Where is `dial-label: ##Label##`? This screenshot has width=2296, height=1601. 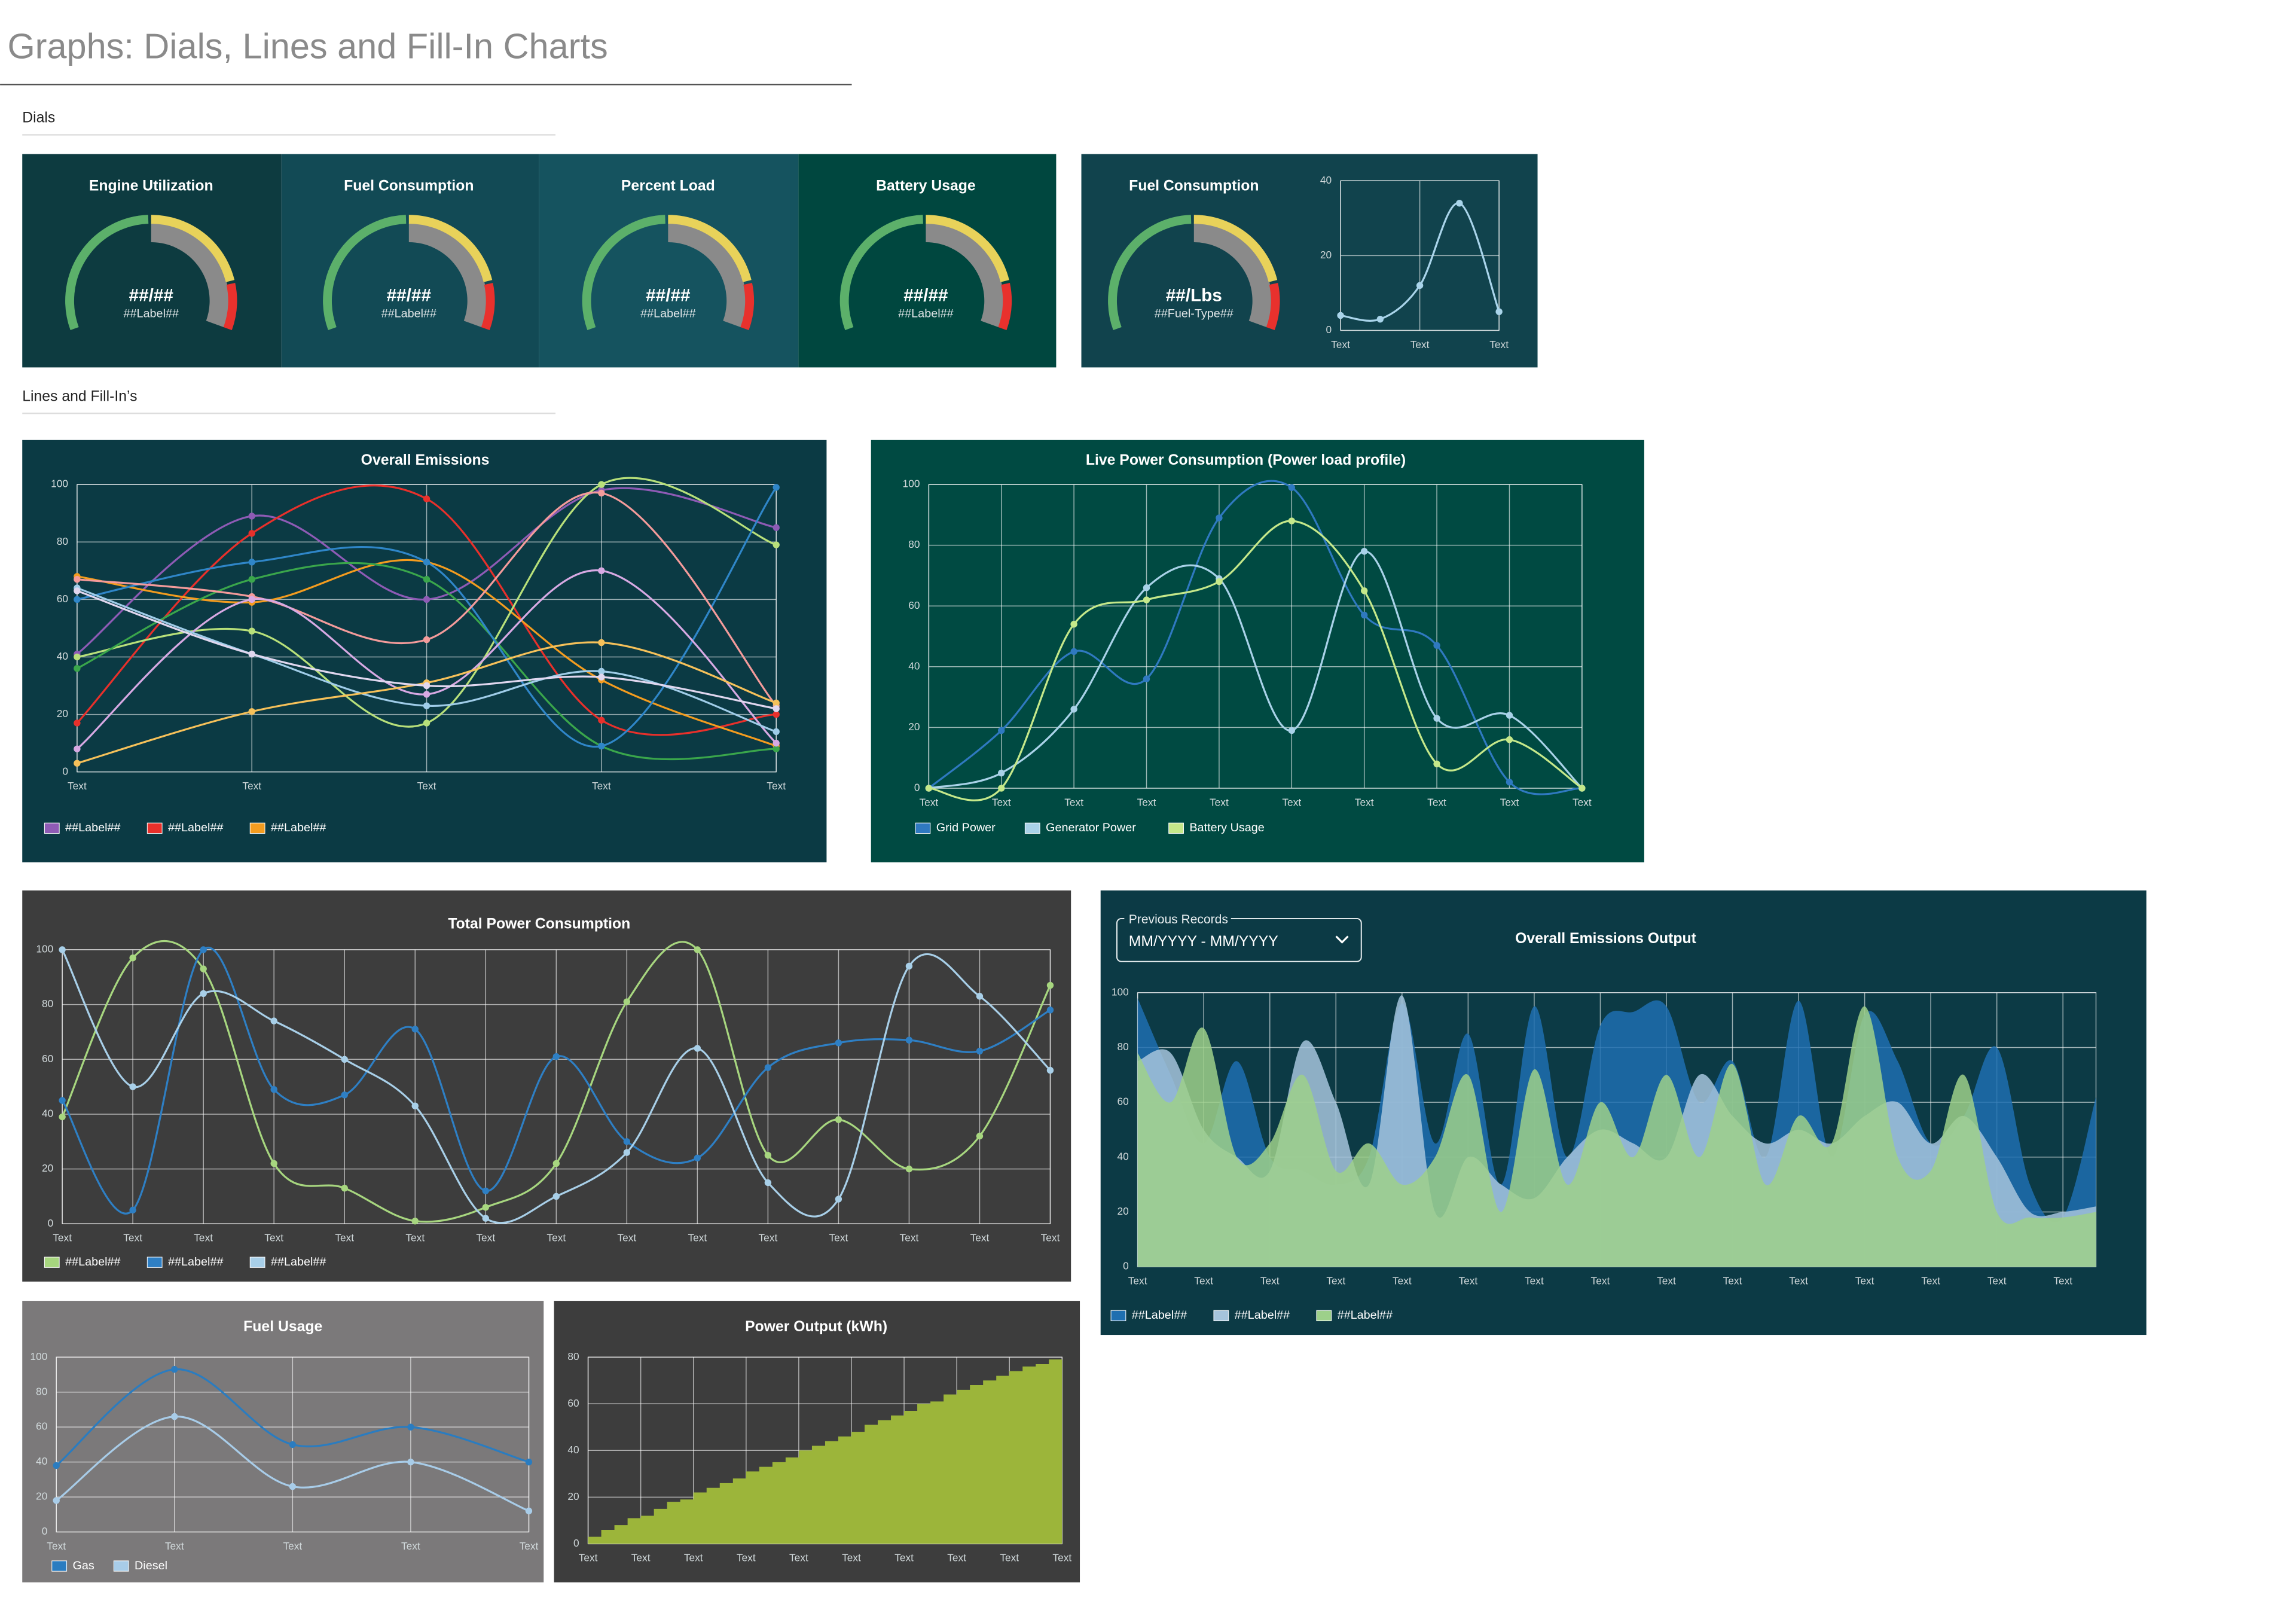
dial-label: ##Label## is located at coordinates (925, 313).